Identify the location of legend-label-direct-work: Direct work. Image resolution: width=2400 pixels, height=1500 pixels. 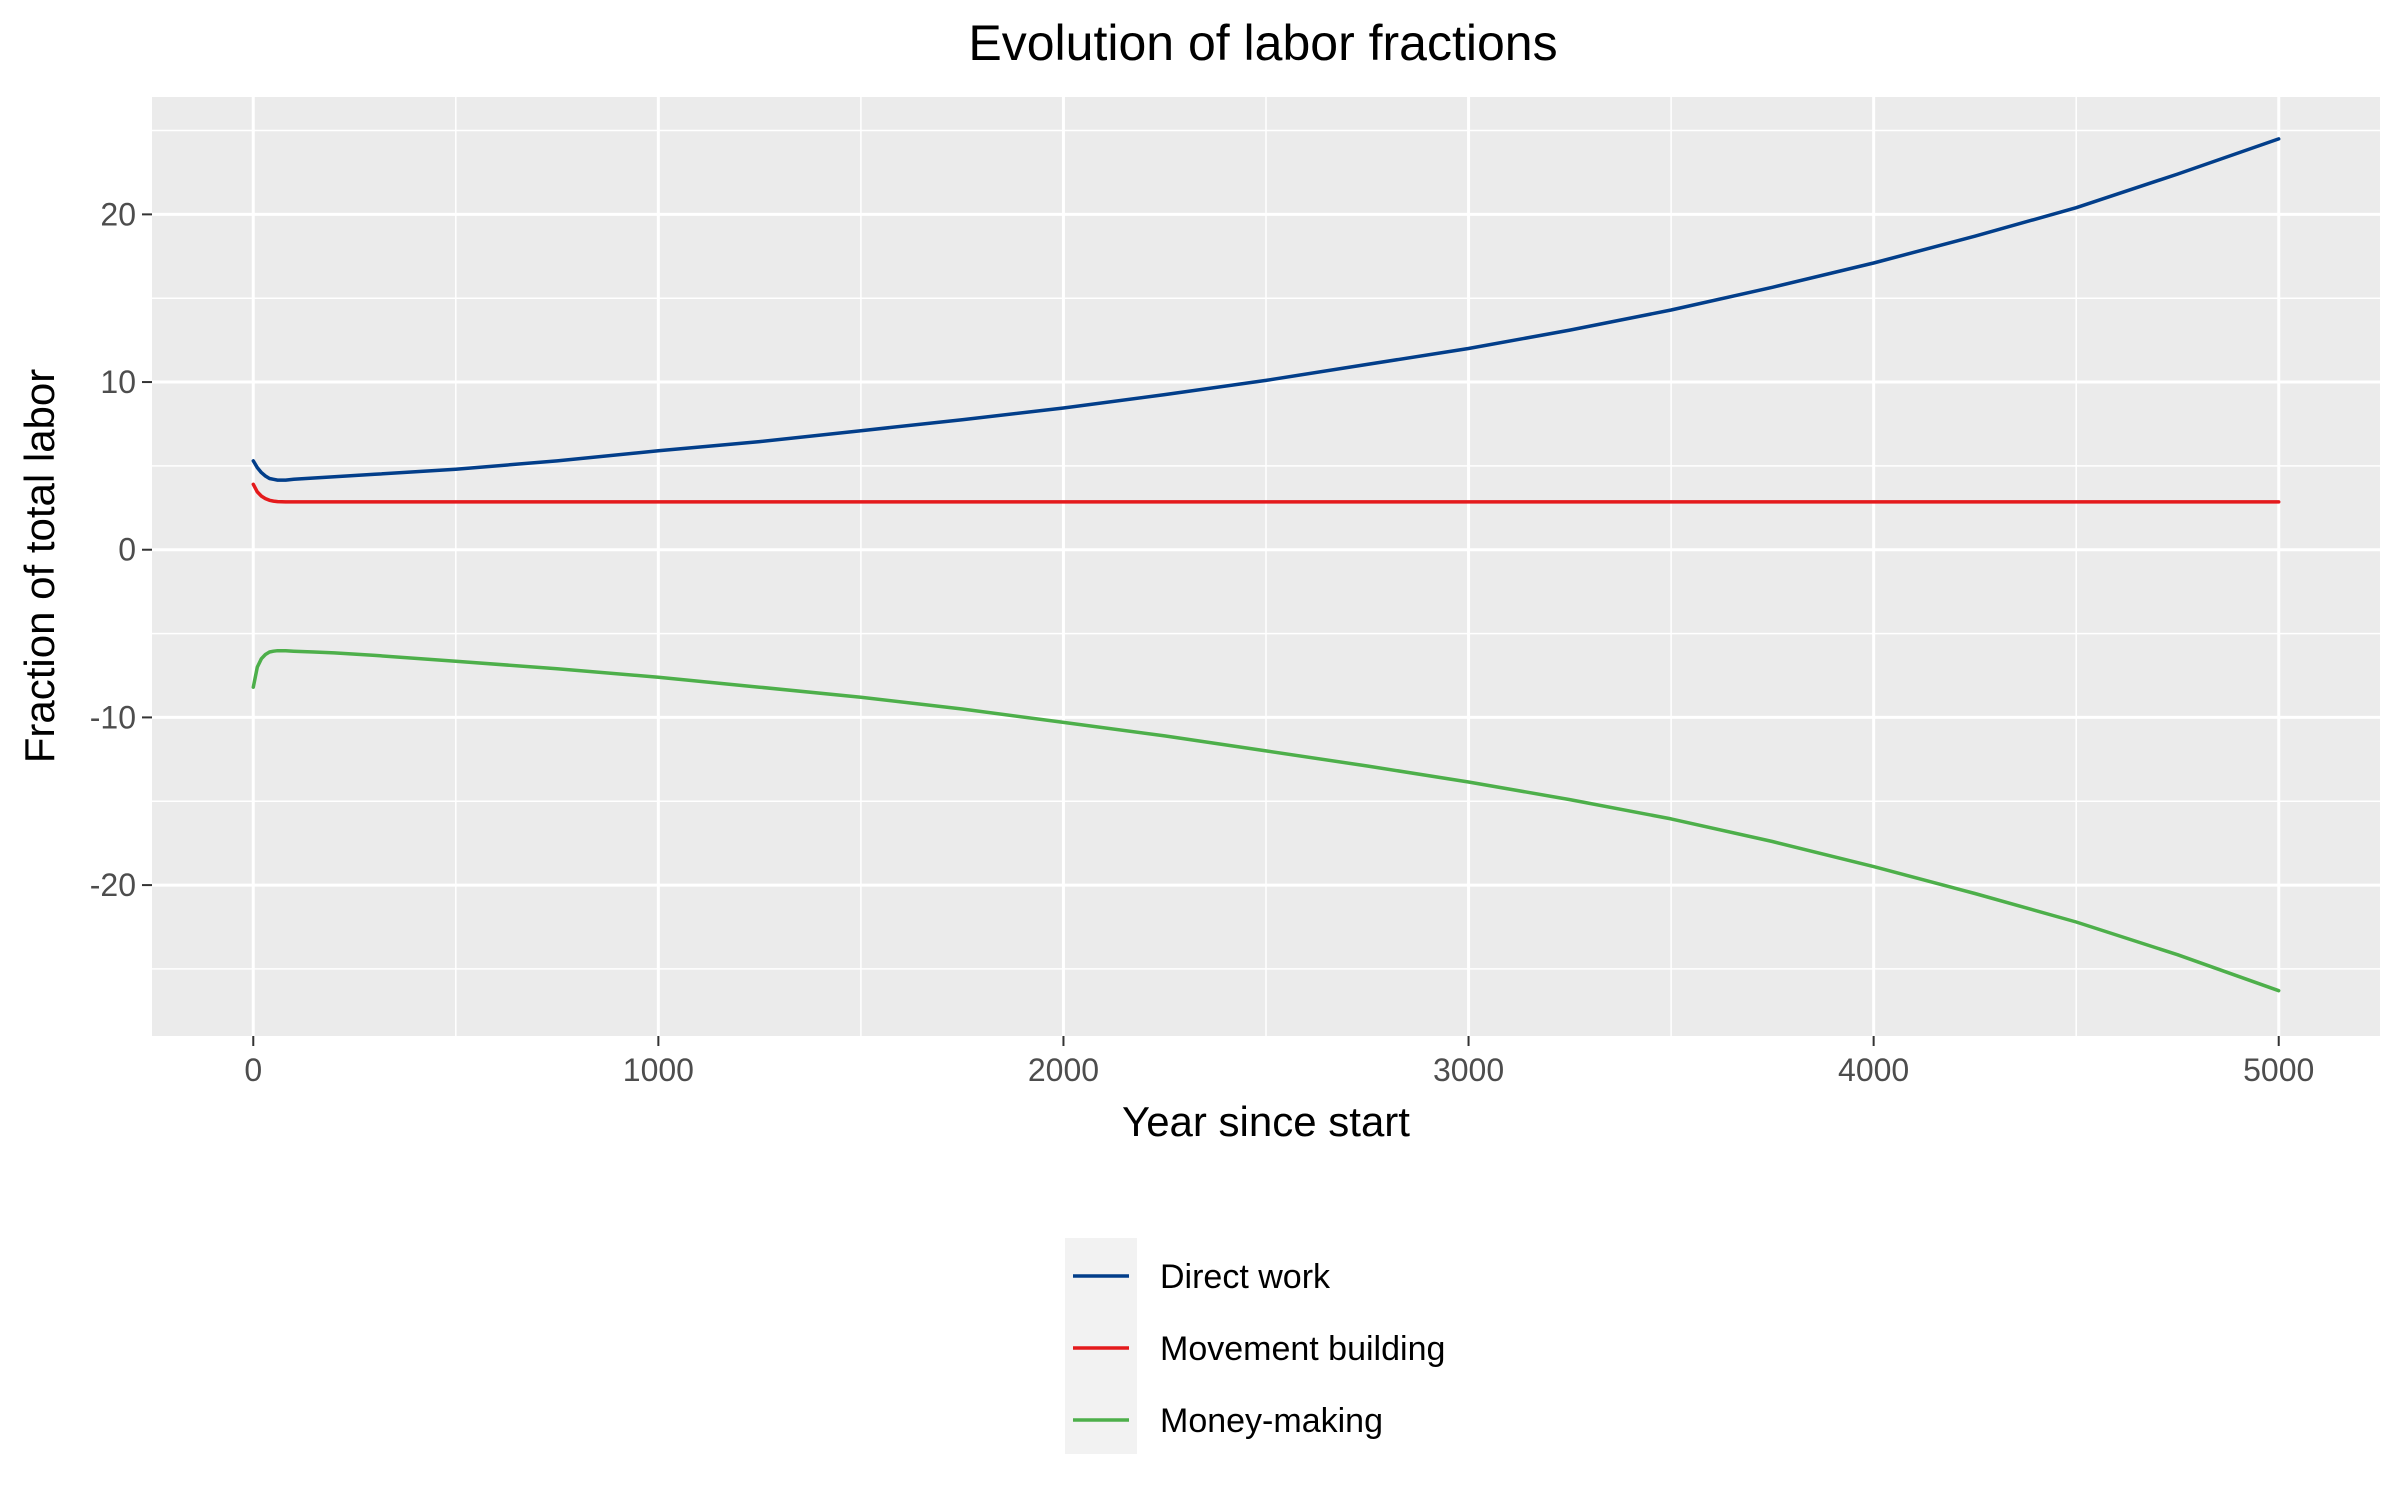
(1245, 1277).